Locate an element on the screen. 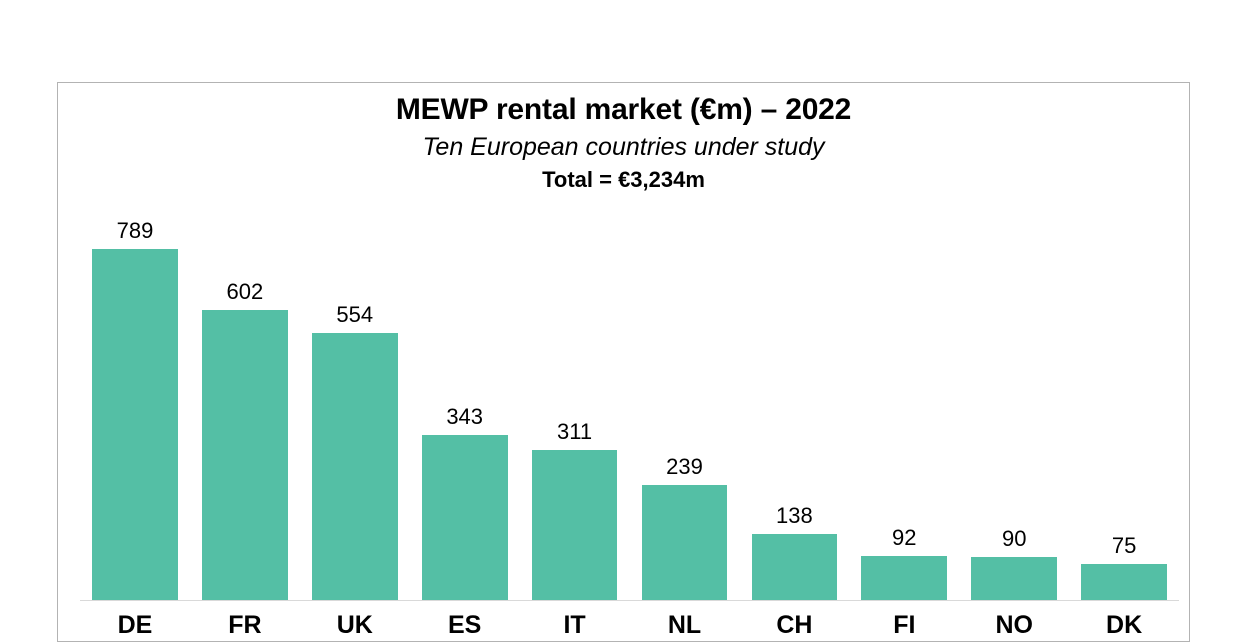 The height and width of the screenshot is (642, 1260). x-axis-tick-label: FI is located at coordinates (904, 625).